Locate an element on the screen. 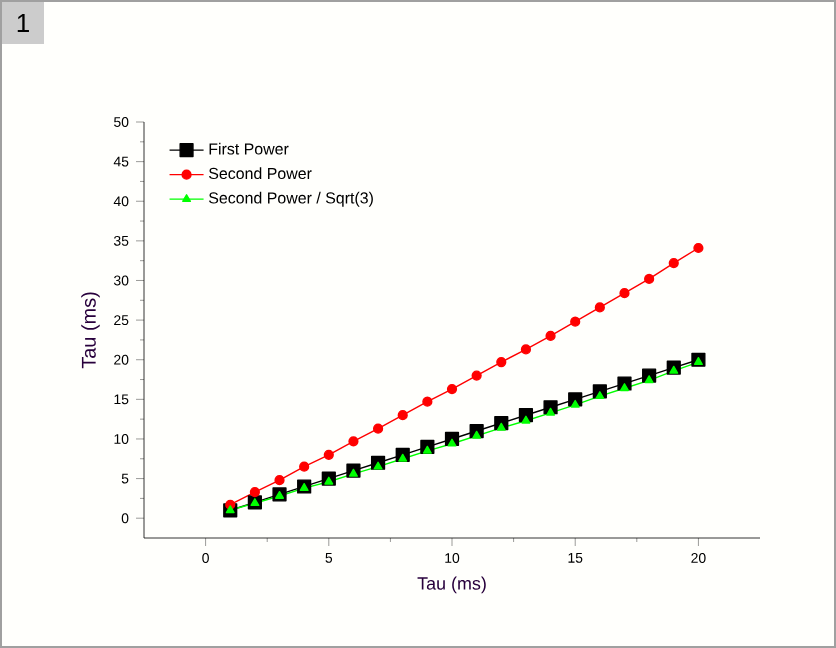  text: 1 is located at coordinates (23, 23).